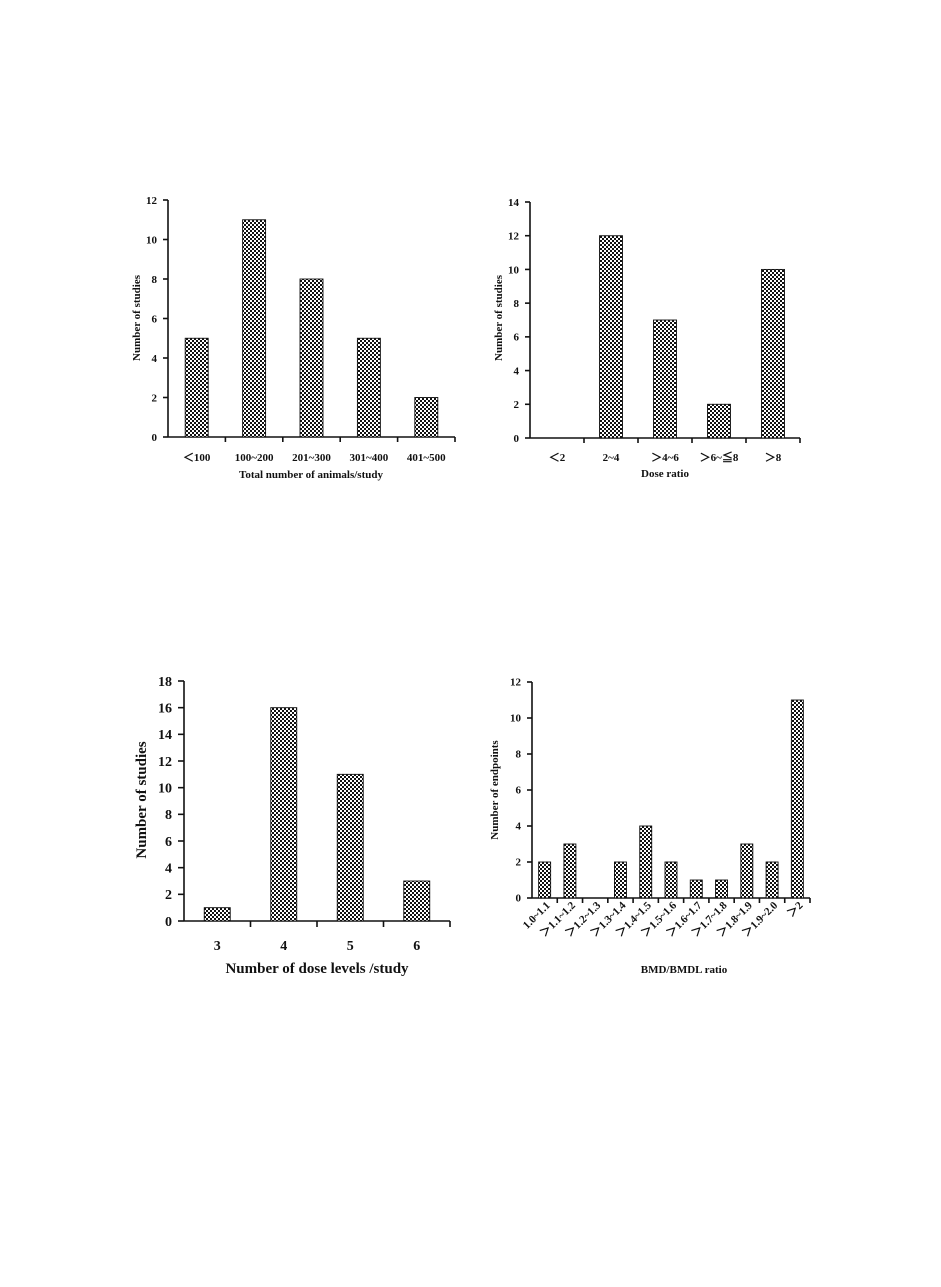 Image resolution: width=941 pixels, height=1287 pixels. Describe the element at coordinates (426, 458) in the screenshot. I see `x-tick-label: 401~500` at that location.